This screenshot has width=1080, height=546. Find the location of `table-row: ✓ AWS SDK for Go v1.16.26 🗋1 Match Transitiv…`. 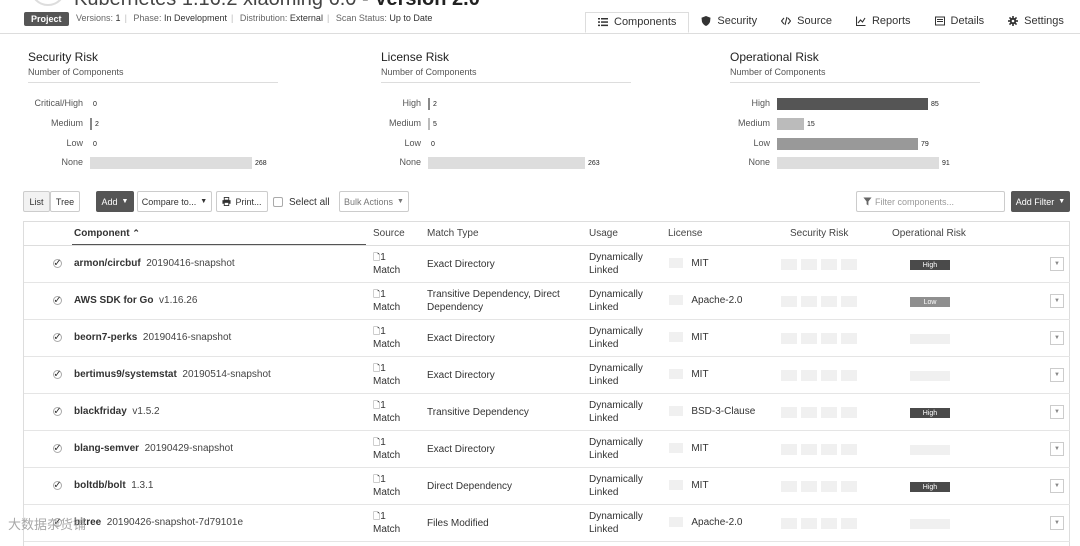

table-row: ✓ AWS SDK for Go v1.16.26 🗋1 Match Transitiv… is located at coordinates (547, 301).